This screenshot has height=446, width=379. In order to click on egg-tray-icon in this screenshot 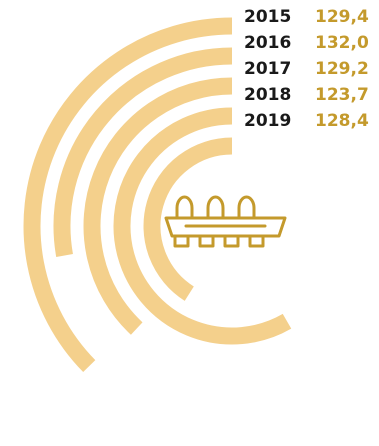, I will do `click(225, 221)`.